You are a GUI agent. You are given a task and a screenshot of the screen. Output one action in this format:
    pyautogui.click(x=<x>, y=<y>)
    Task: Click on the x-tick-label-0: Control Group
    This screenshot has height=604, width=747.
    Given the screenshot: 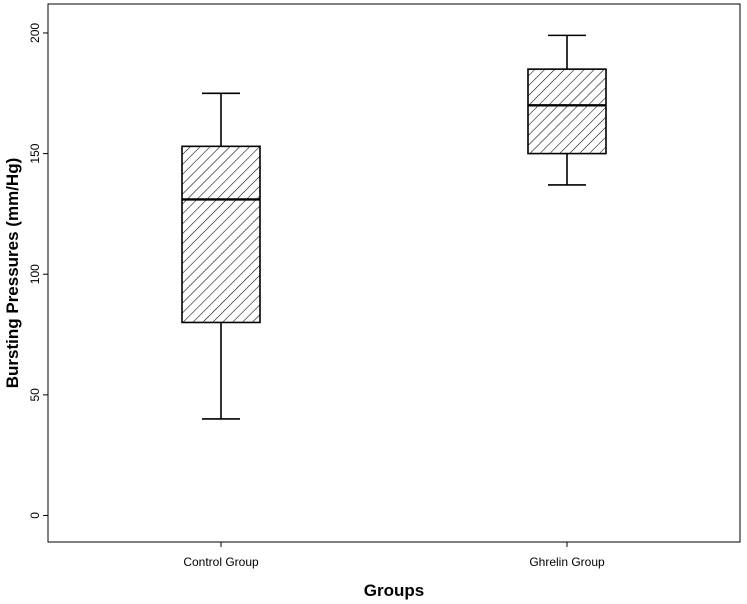 What is the action you would take?
    pyautogui.click(x=221, y=562)
    